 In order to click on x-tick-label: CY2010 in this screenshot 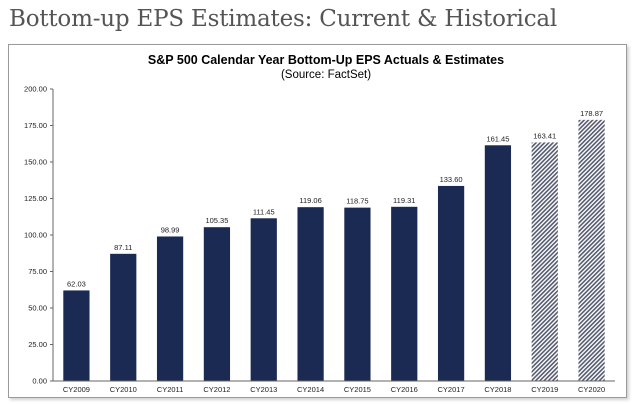, I will do `click(123, 389)`.